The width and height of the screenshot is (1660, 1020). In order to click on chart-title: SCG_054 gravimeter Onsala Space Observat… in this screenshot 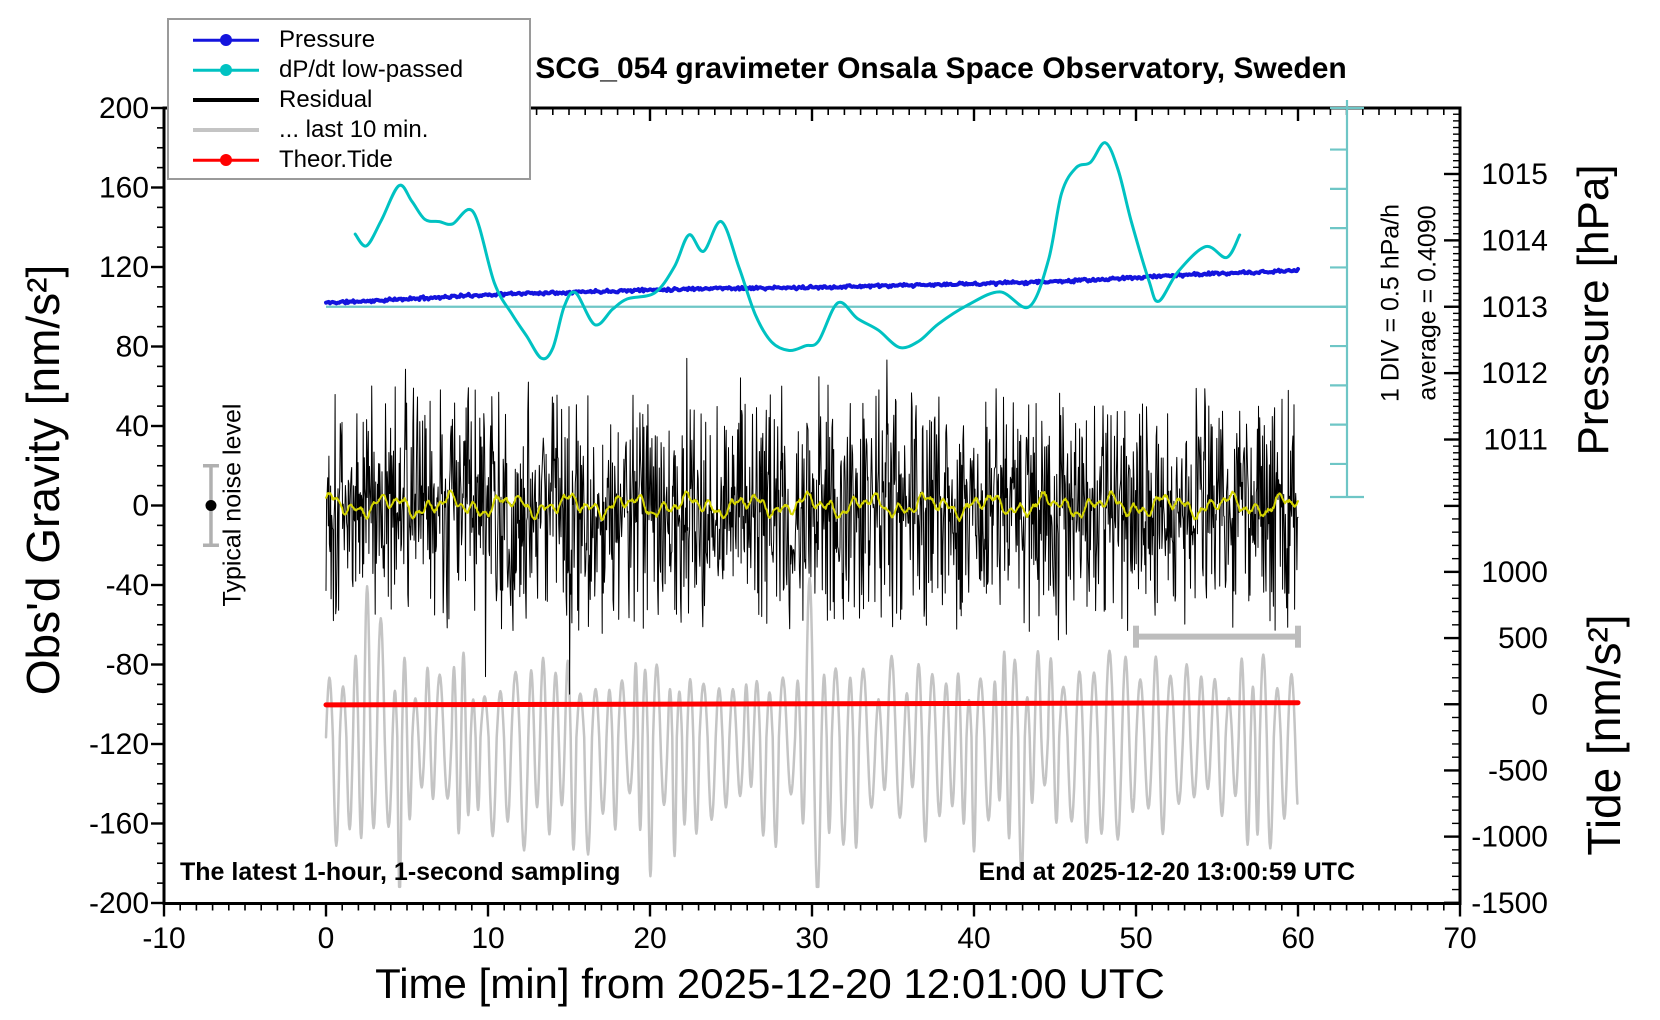, I will do `click(941, 68)`.